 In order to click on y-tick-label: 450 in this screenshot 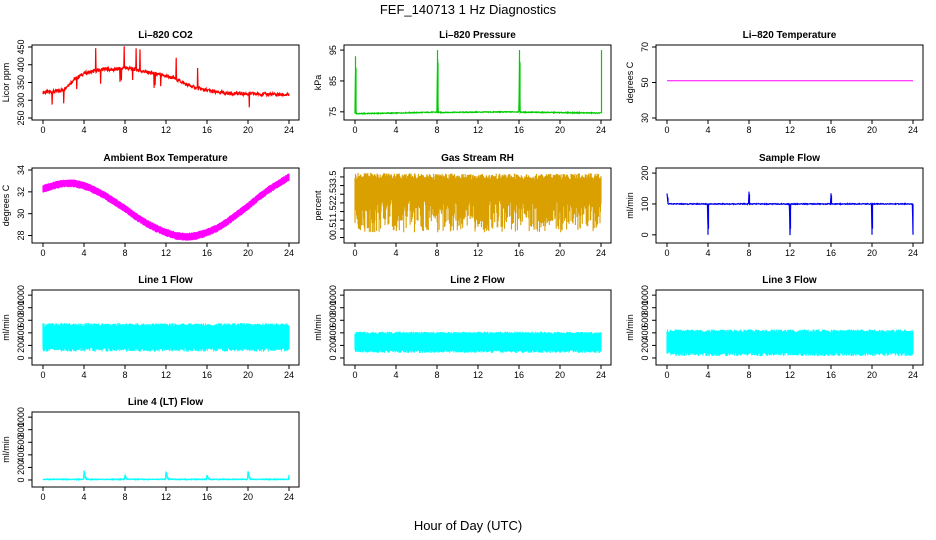, I will do `click(21, 46)`.